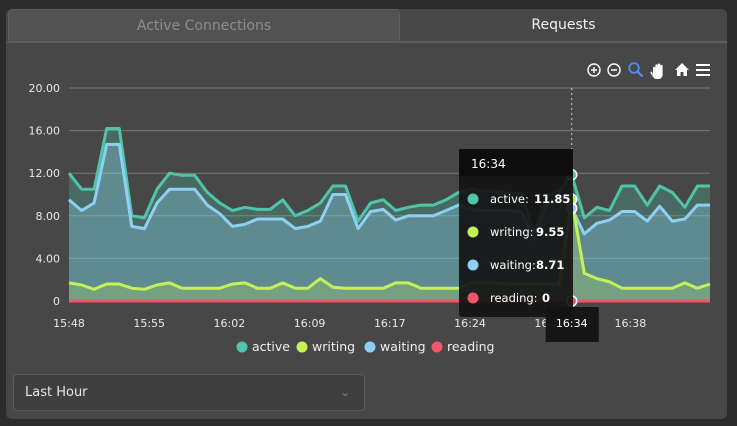  I want to click on chart-legend: active writing waiting reading, so click(365, 346).